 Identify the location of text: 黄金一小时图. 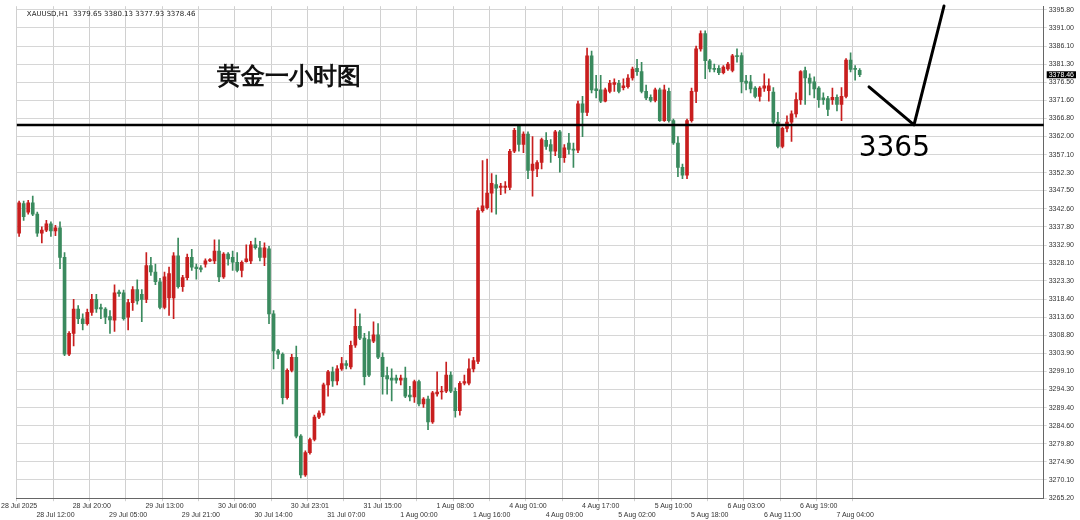
(288, 76).